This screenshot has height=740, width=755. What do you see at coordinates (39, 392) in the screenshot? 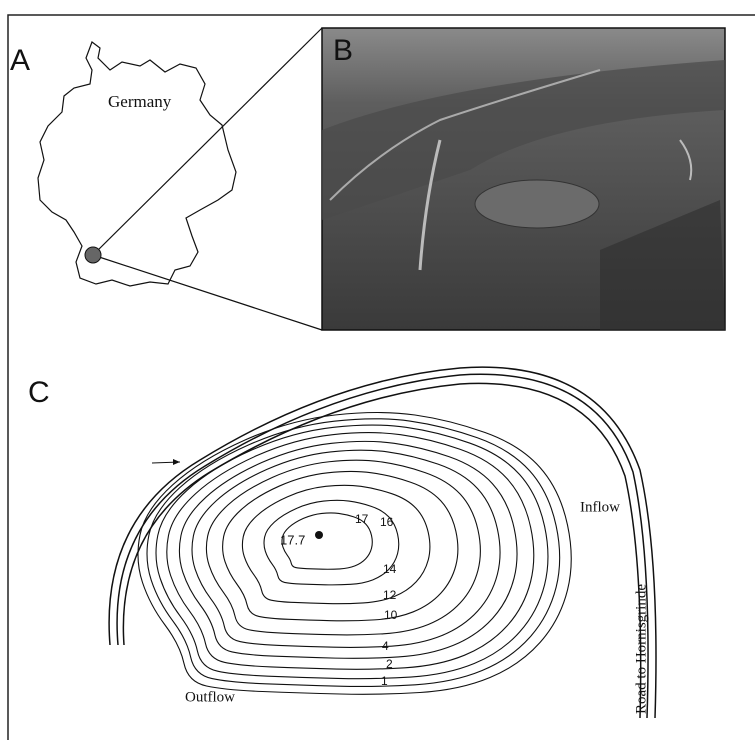
I see `panel-label: C` at bounding box center [39, 392].